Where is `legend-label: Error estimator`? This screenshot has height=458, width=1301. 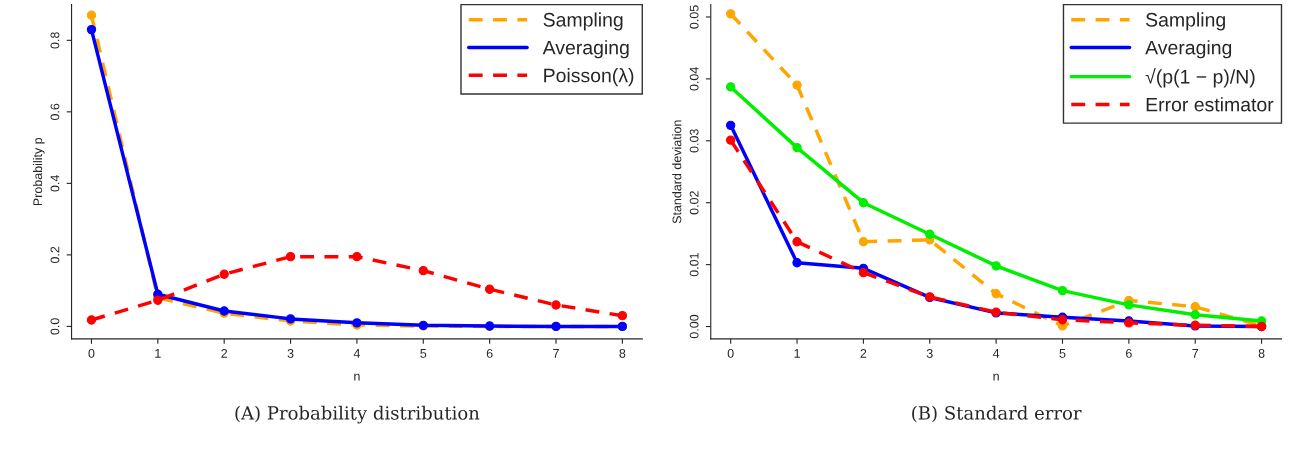 legend-label: Error estimator is located at coordinates (1210, 104).